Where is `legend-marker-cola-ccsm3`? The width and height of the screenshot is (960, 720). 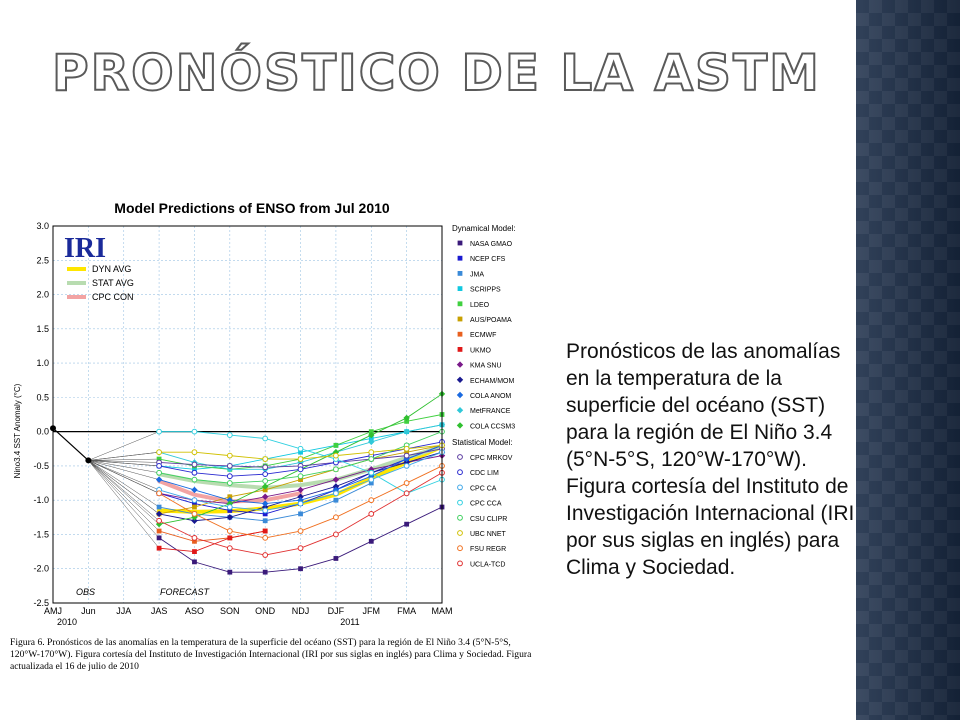 legend-marker-cola-ccsm3 is located at coordinates (460, 425).